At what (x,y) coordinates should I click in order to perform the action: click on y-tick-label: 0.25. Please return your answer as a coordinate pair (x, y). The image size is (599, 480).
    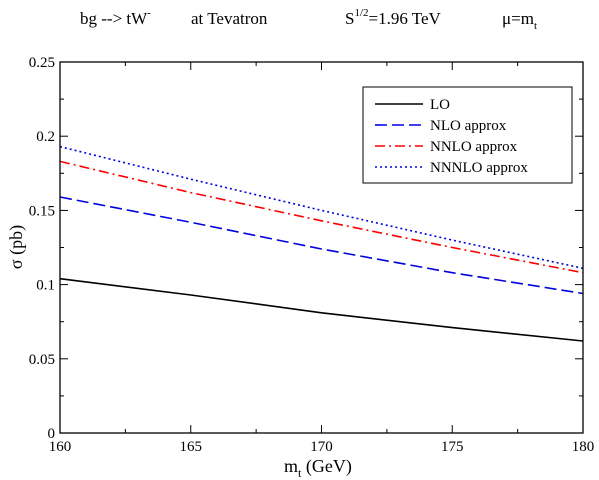
    Looking at the image, I should click on (42, 63).